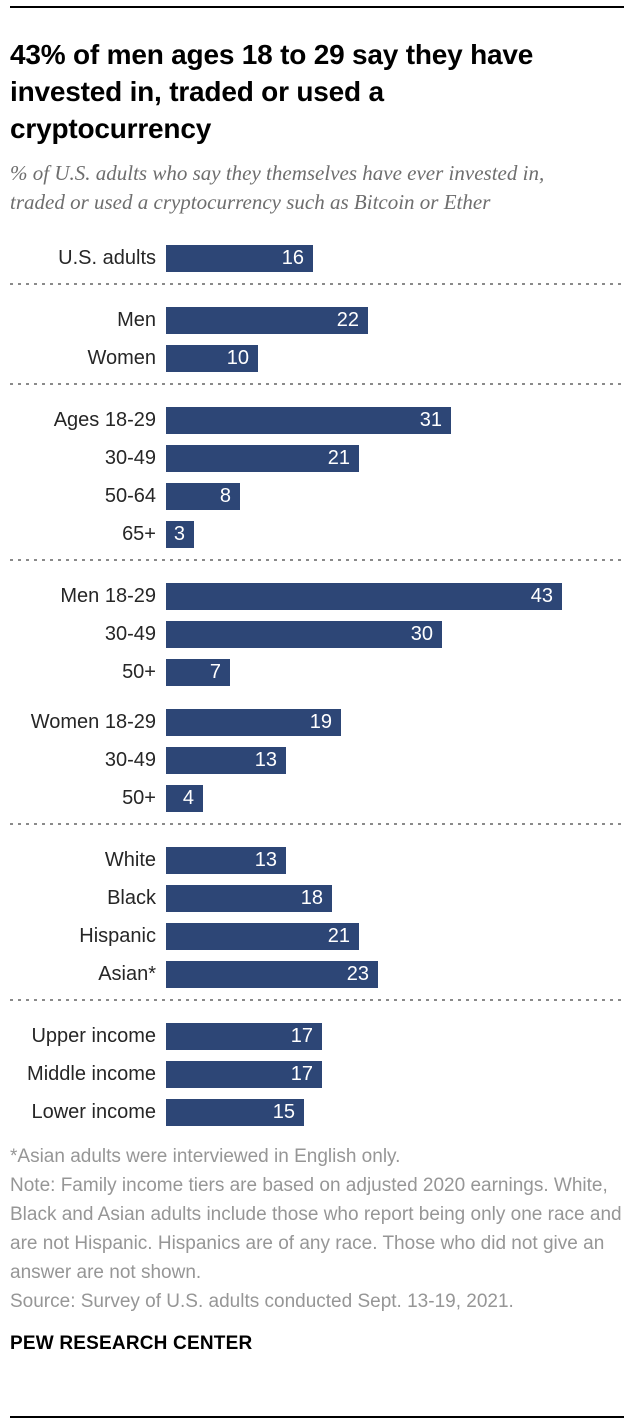 The height and width of the screenshot is (1424, 634). I want to click on chart-section: White 13 Black 18 Hispanic 21 Asian* 23, so click(317, 917).